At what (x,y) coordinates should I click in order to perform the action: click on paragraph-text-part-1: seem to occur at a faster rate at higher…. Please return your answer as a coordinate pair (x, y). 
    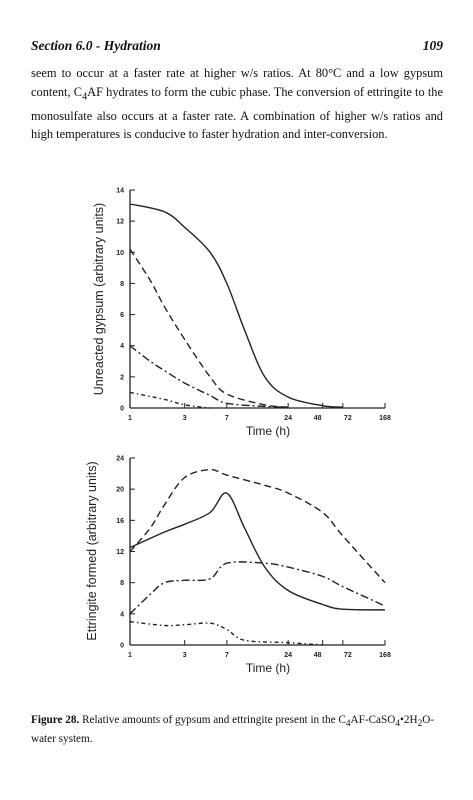
    Looking at the image, I should click on (237, 82).